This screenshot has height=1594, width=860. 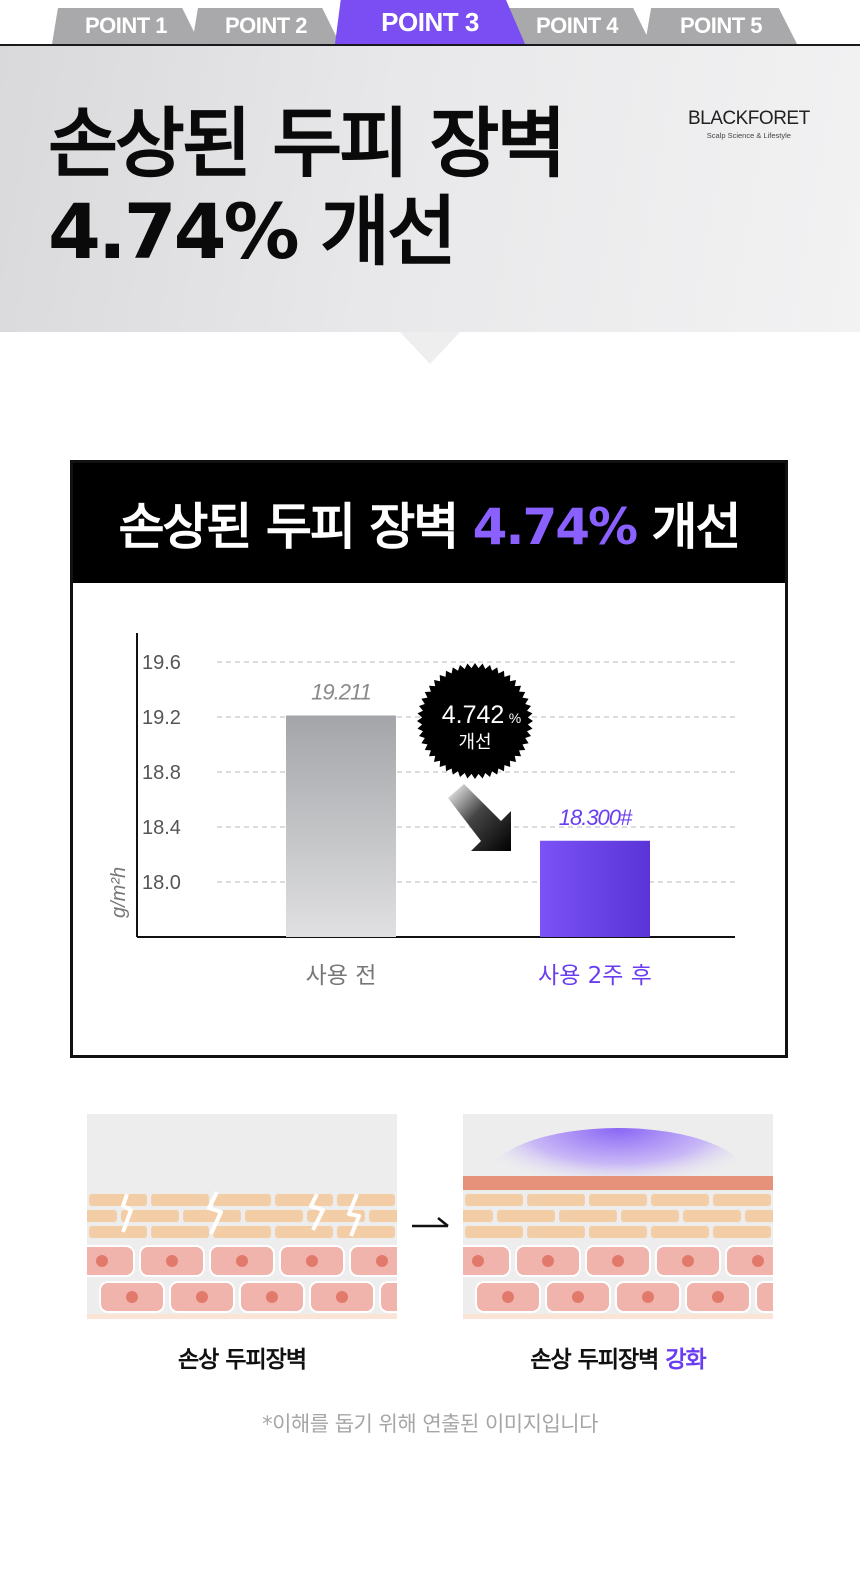 What do you see at coordinates (161, 828) in the screenshot?
I see `y-tick-label: 18.4` at bounding box center [161, 828].